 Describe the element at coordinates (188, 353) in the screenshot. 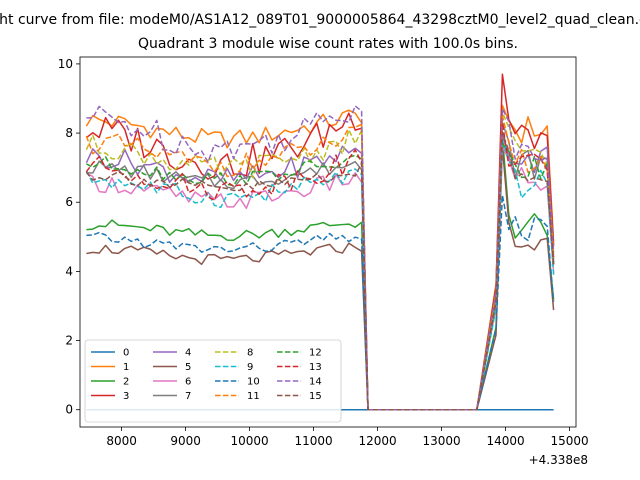

I see `legend-label-4: 4` at that location.